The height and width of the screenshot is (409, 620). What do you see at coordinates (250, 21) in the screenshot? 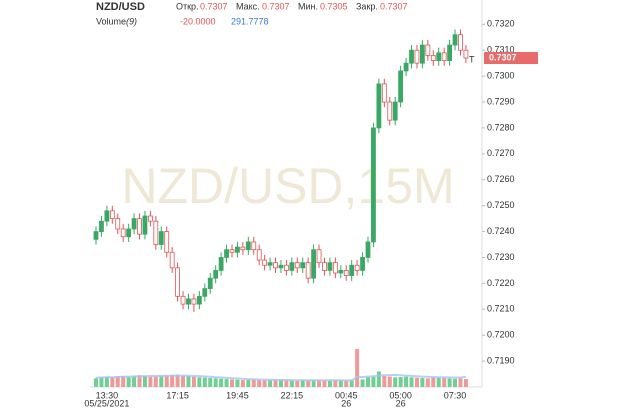
I see `volume-ma-value: 291.7778` at bounding box center [250, 21].